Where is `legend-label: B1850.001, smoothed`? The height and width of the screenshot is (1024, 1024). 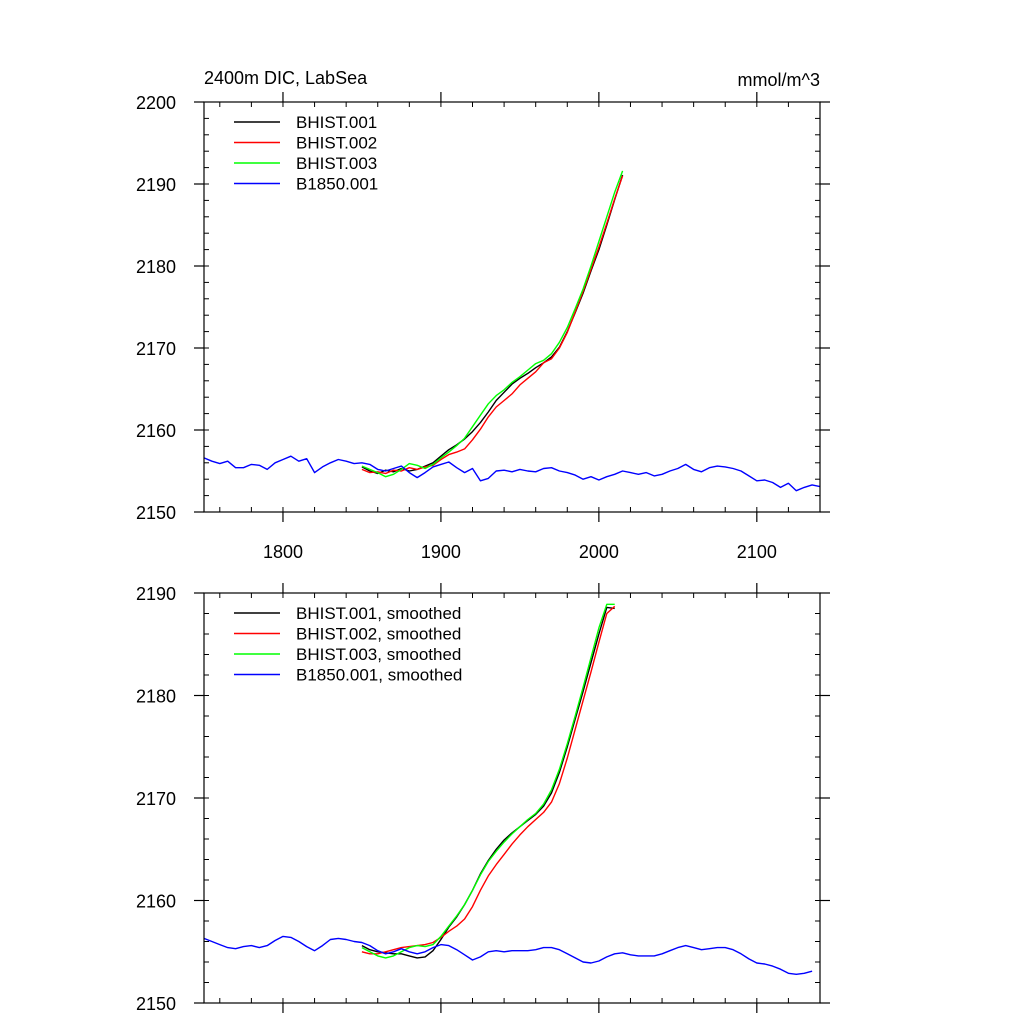
legend-label: B1850.001, smoothed is located at coordinates (379, 675).